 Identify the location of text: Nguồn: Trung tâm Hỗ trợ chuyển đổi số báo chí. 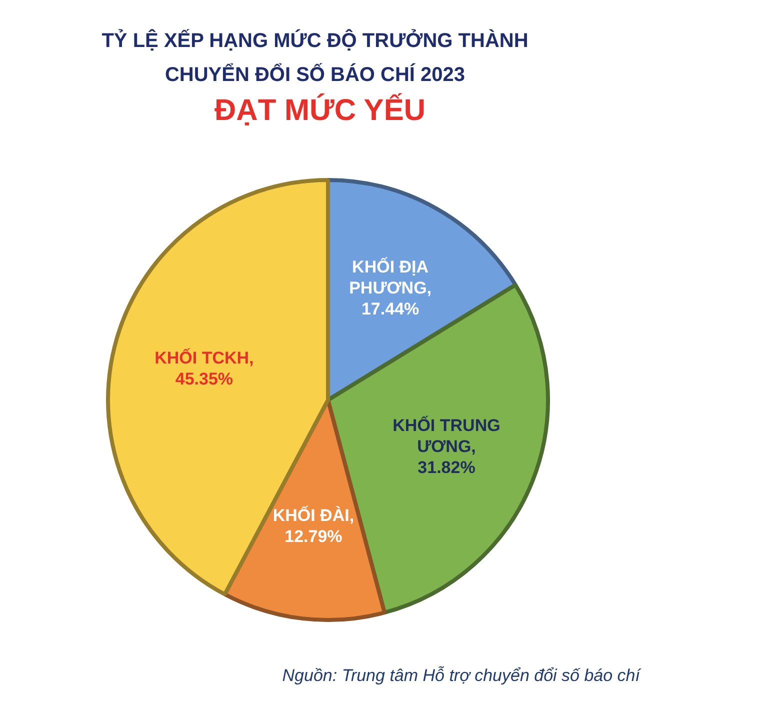
(461, 676).